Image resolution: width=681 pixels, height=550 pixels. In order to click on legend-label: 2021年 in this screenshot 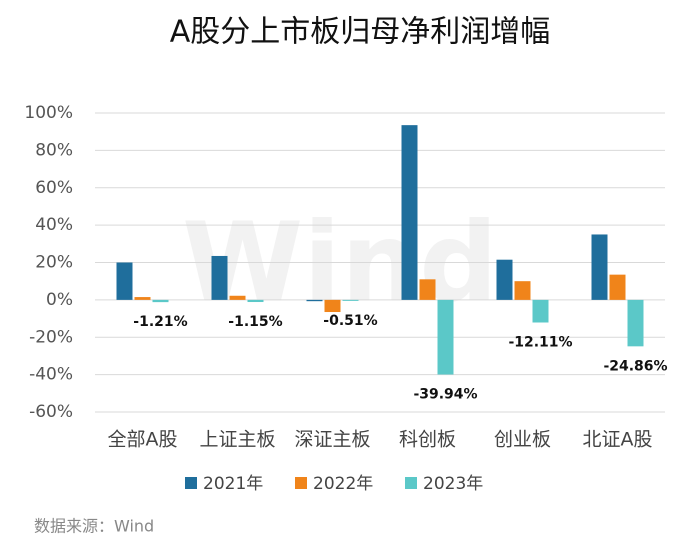, I will do `click(233, 484)`.